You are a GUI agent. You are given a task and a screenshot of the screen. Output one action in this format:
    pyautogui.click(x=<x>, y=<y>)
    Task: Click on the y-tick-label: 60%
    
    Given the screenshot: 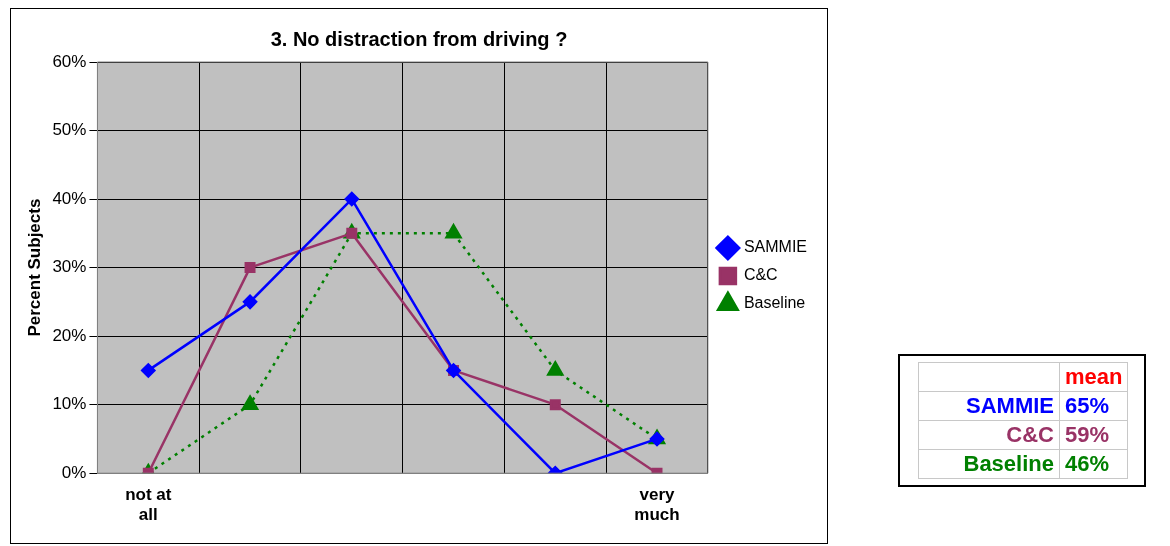 What is the action you would take?
    pyautogui.click(x=69, y=61)
    